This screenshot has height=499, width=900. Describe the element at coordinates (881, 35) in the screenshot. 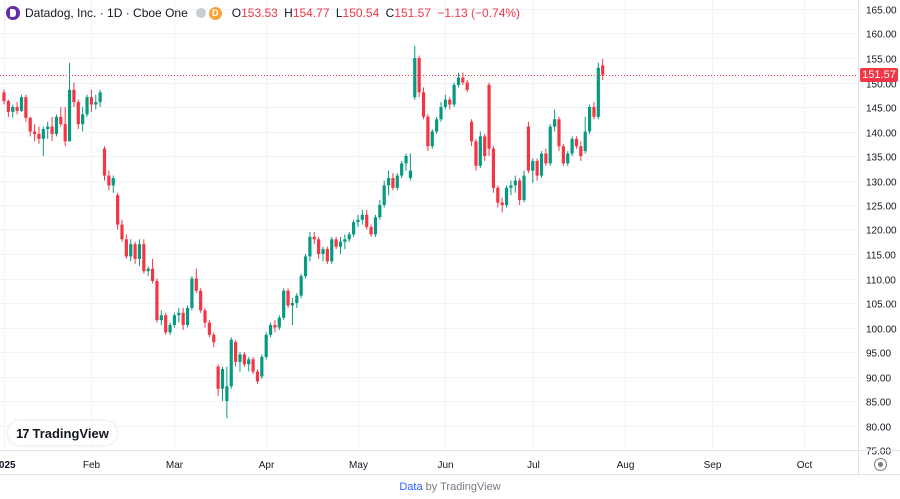

I see `y-tick-label: 160.00` at that location.